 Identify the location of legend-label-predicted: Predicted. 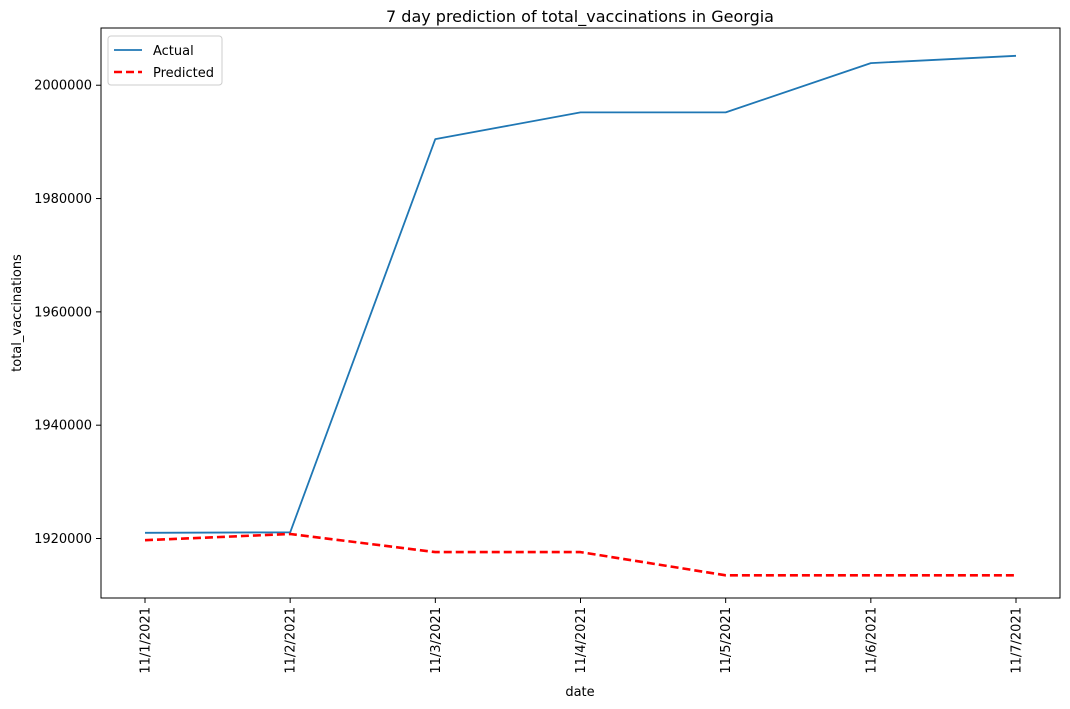
(183, 73).